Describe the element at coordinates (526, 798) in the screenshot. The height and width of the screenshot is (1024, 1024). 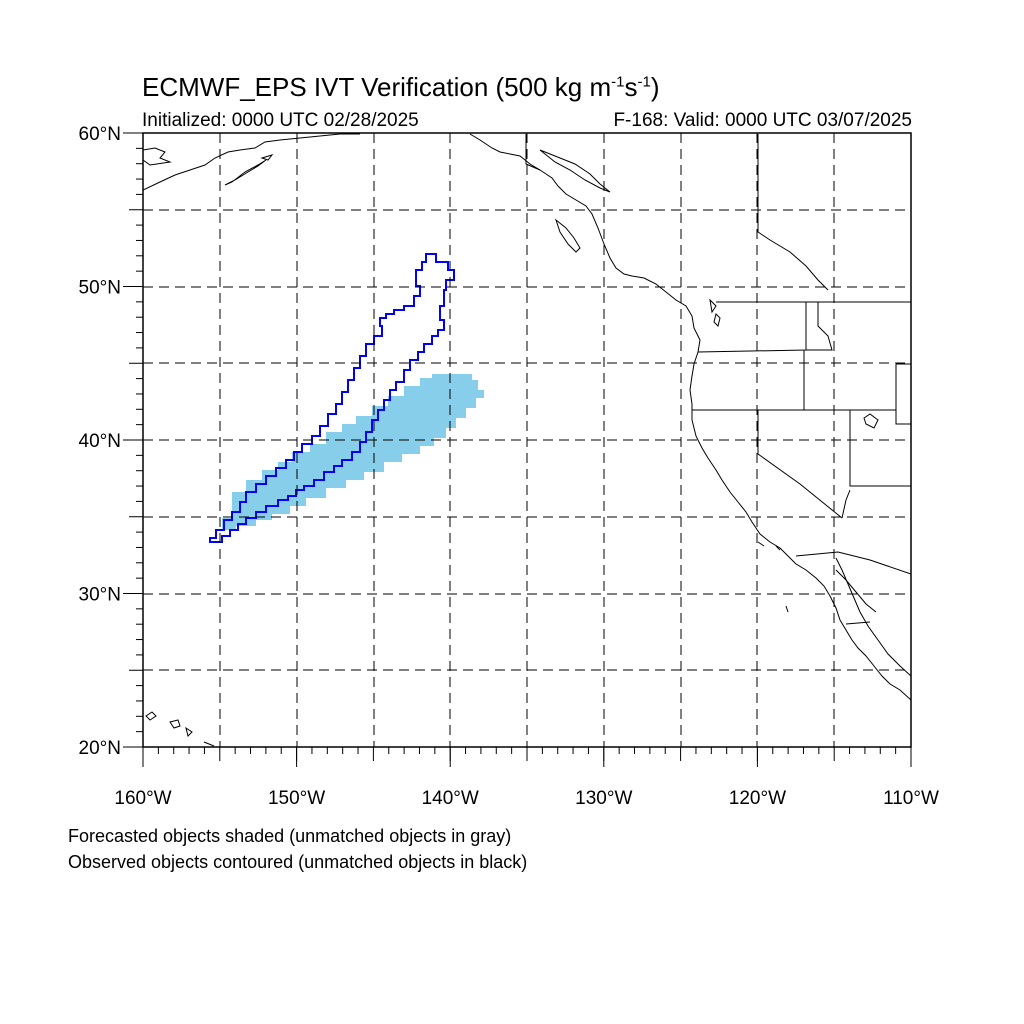
I see `longitude-labels: 160°W 150°W 140°W 130°W 120°W 110°W` at that location.